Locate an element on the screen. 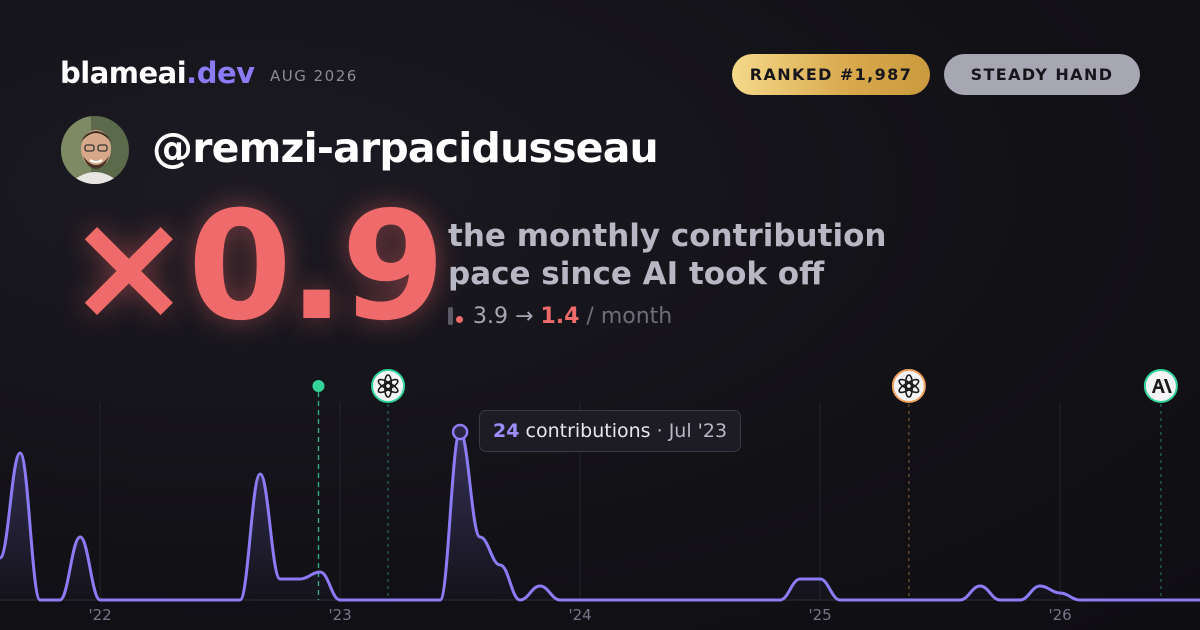 This screenshot has height=630, width=1200. brand: blameai.dev is located at coordinates (157, 73).